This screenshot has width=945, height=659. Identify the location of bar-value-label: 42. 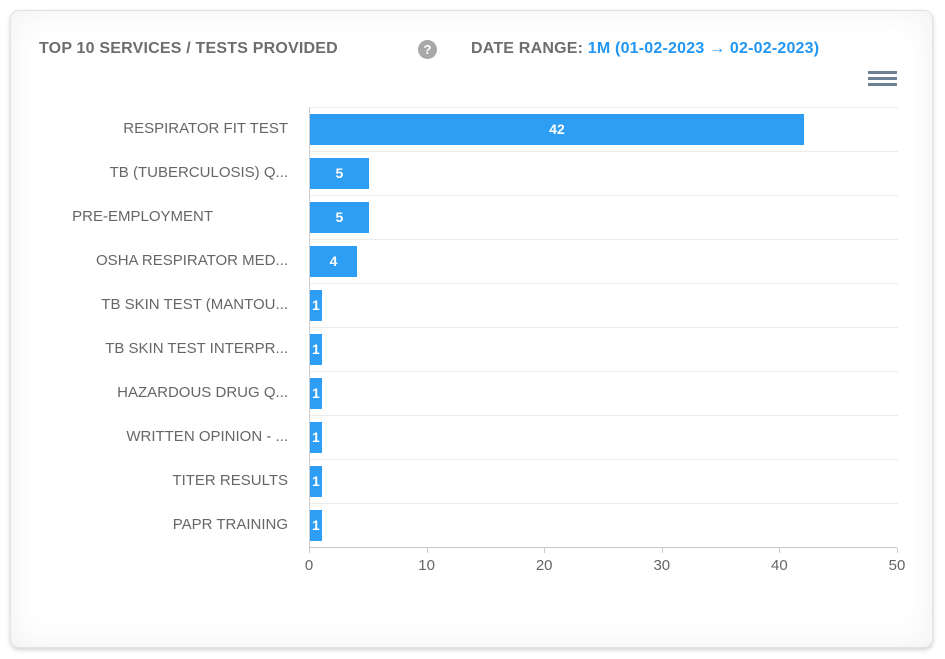
(557, 129).